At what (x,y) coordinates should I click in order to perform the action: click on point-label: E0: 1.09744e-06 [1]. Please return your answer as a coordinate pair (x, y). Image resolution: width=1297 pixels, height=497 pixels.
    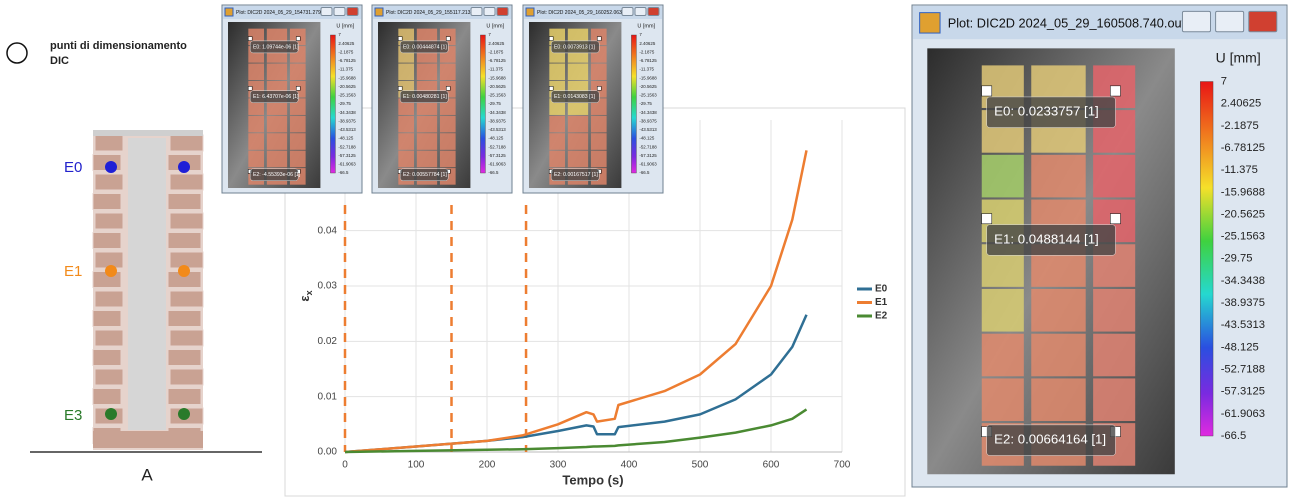
    Looking at the image, I should click on (276, 47).